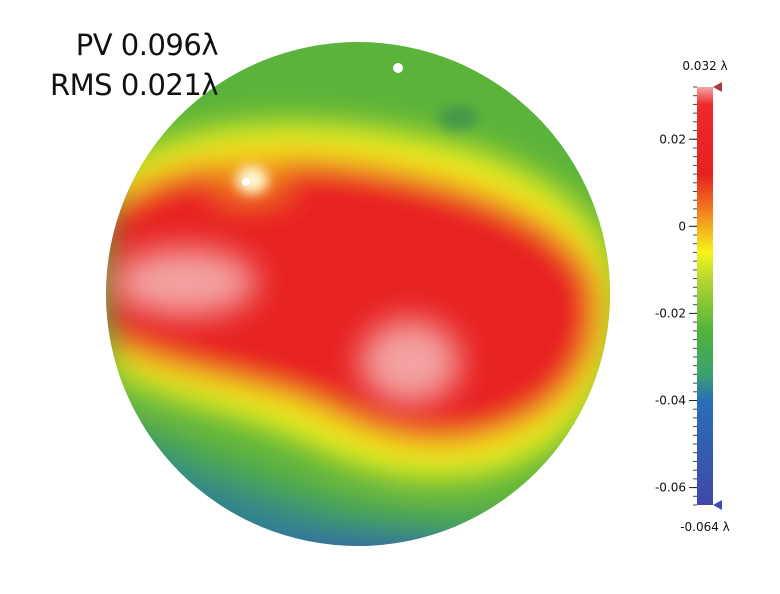 This screenshot has height=594, width=780. Describe the element at coordinates (704, 66) in the screenshot. I see `colorbar-max-label: 0.032 λ` at that location.